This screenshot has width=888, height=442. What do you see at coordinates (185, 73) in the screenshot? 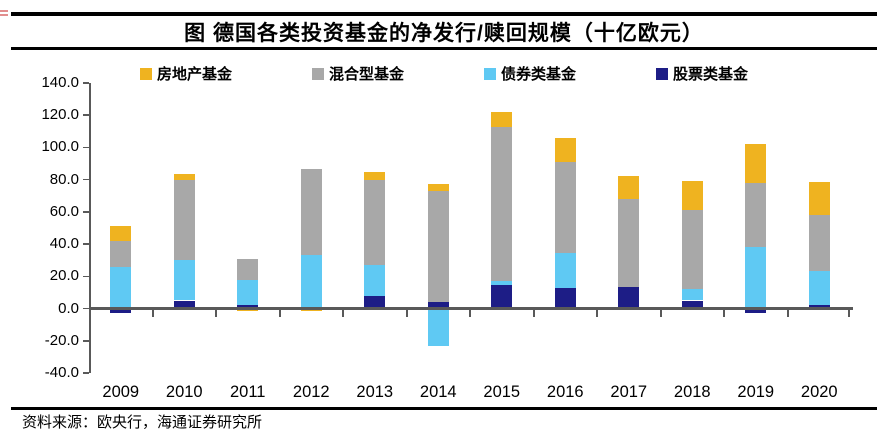
I see `legend-item: 房地产基金` at bounding box center [185, 73].